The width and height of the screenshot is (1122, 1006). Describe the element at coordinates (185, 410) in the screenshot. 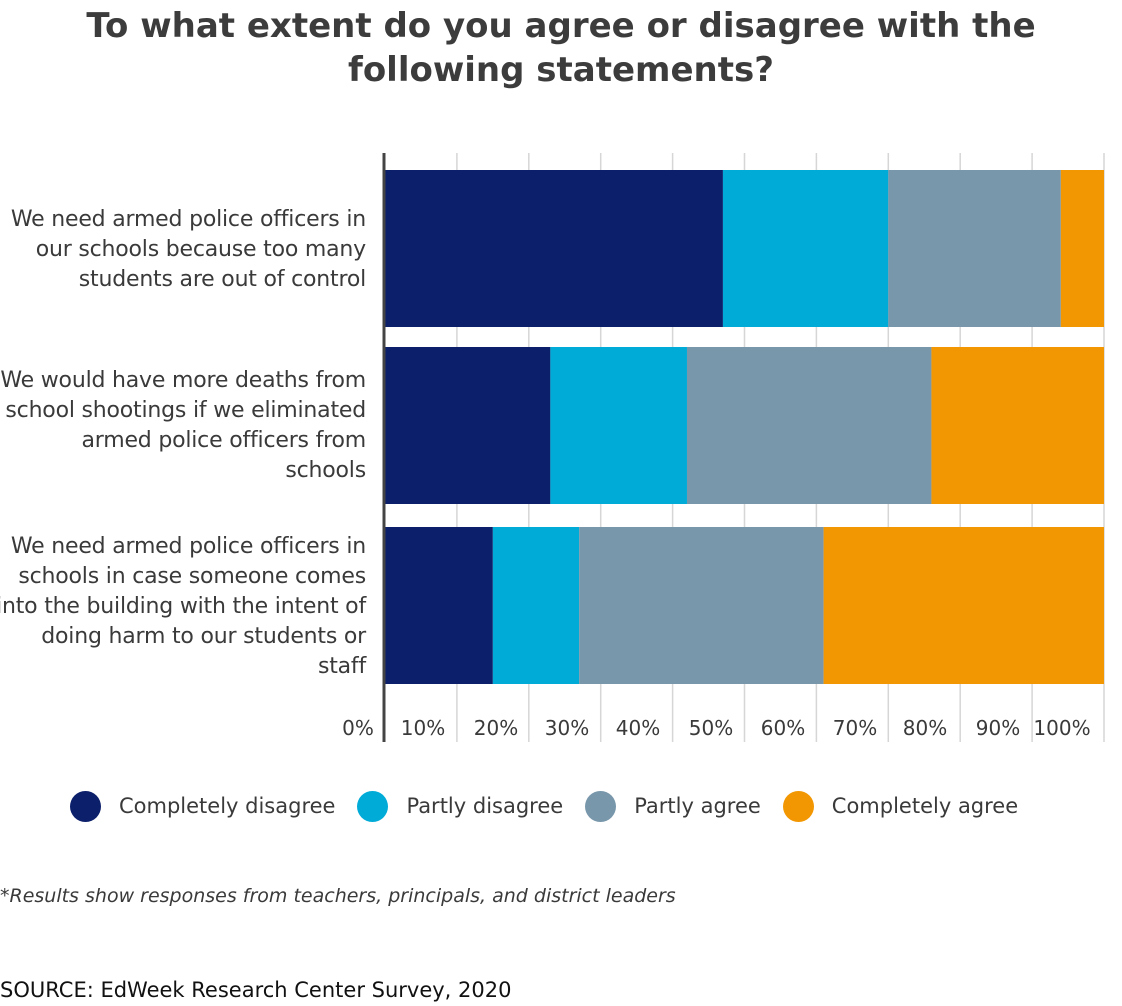

I see `category-label-line: school shootings if we eliminated` at that location.